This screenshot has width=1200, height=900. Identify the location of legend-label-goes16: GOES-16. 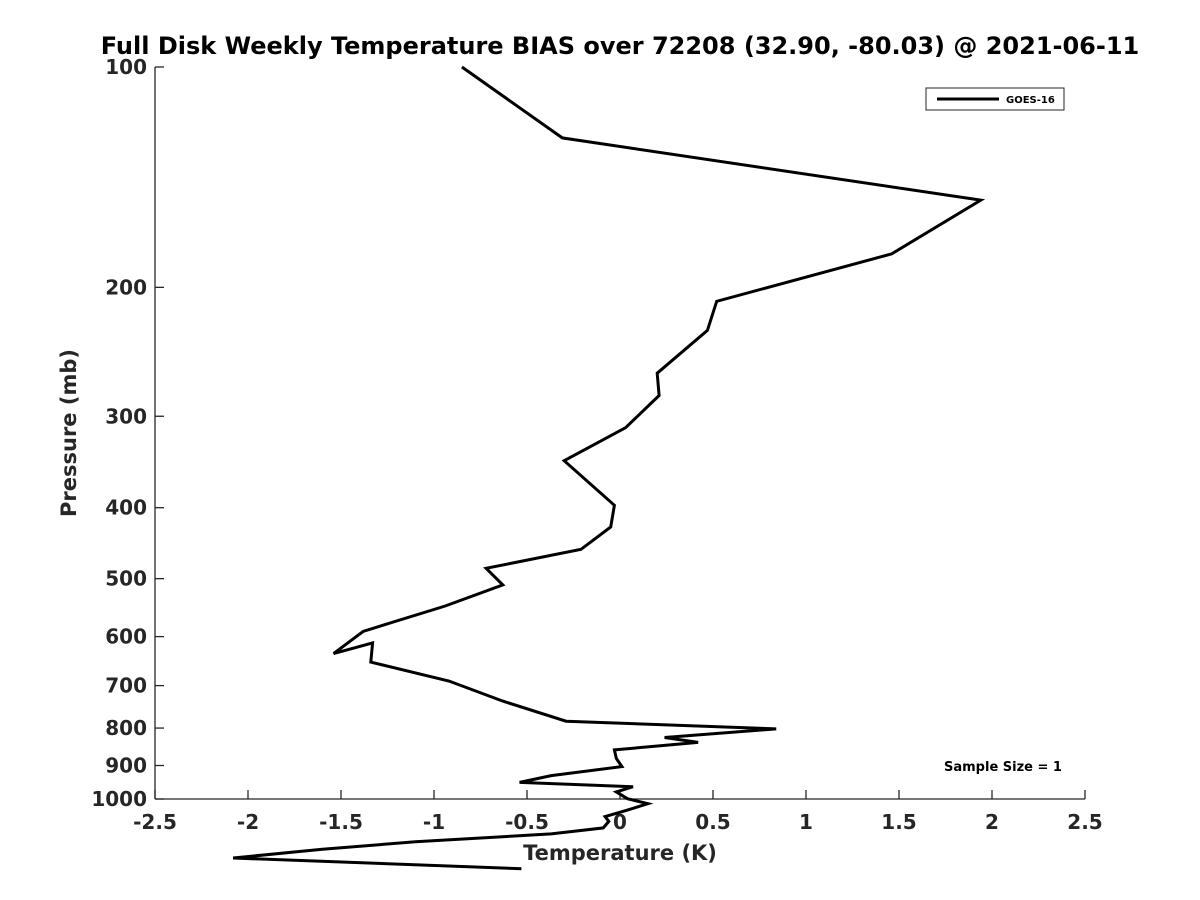
(1030, 100).